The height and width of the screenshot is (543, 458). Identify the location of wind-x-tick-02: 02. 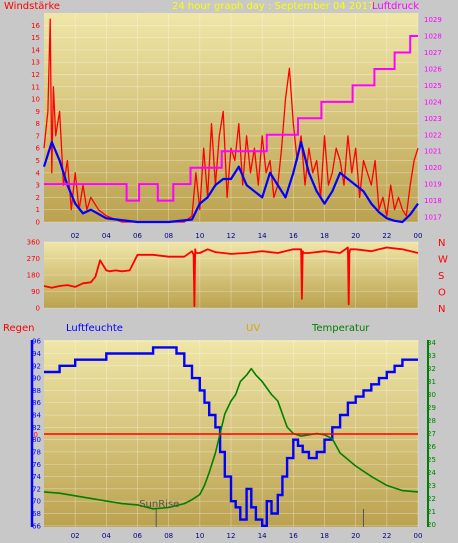
(75, 236).